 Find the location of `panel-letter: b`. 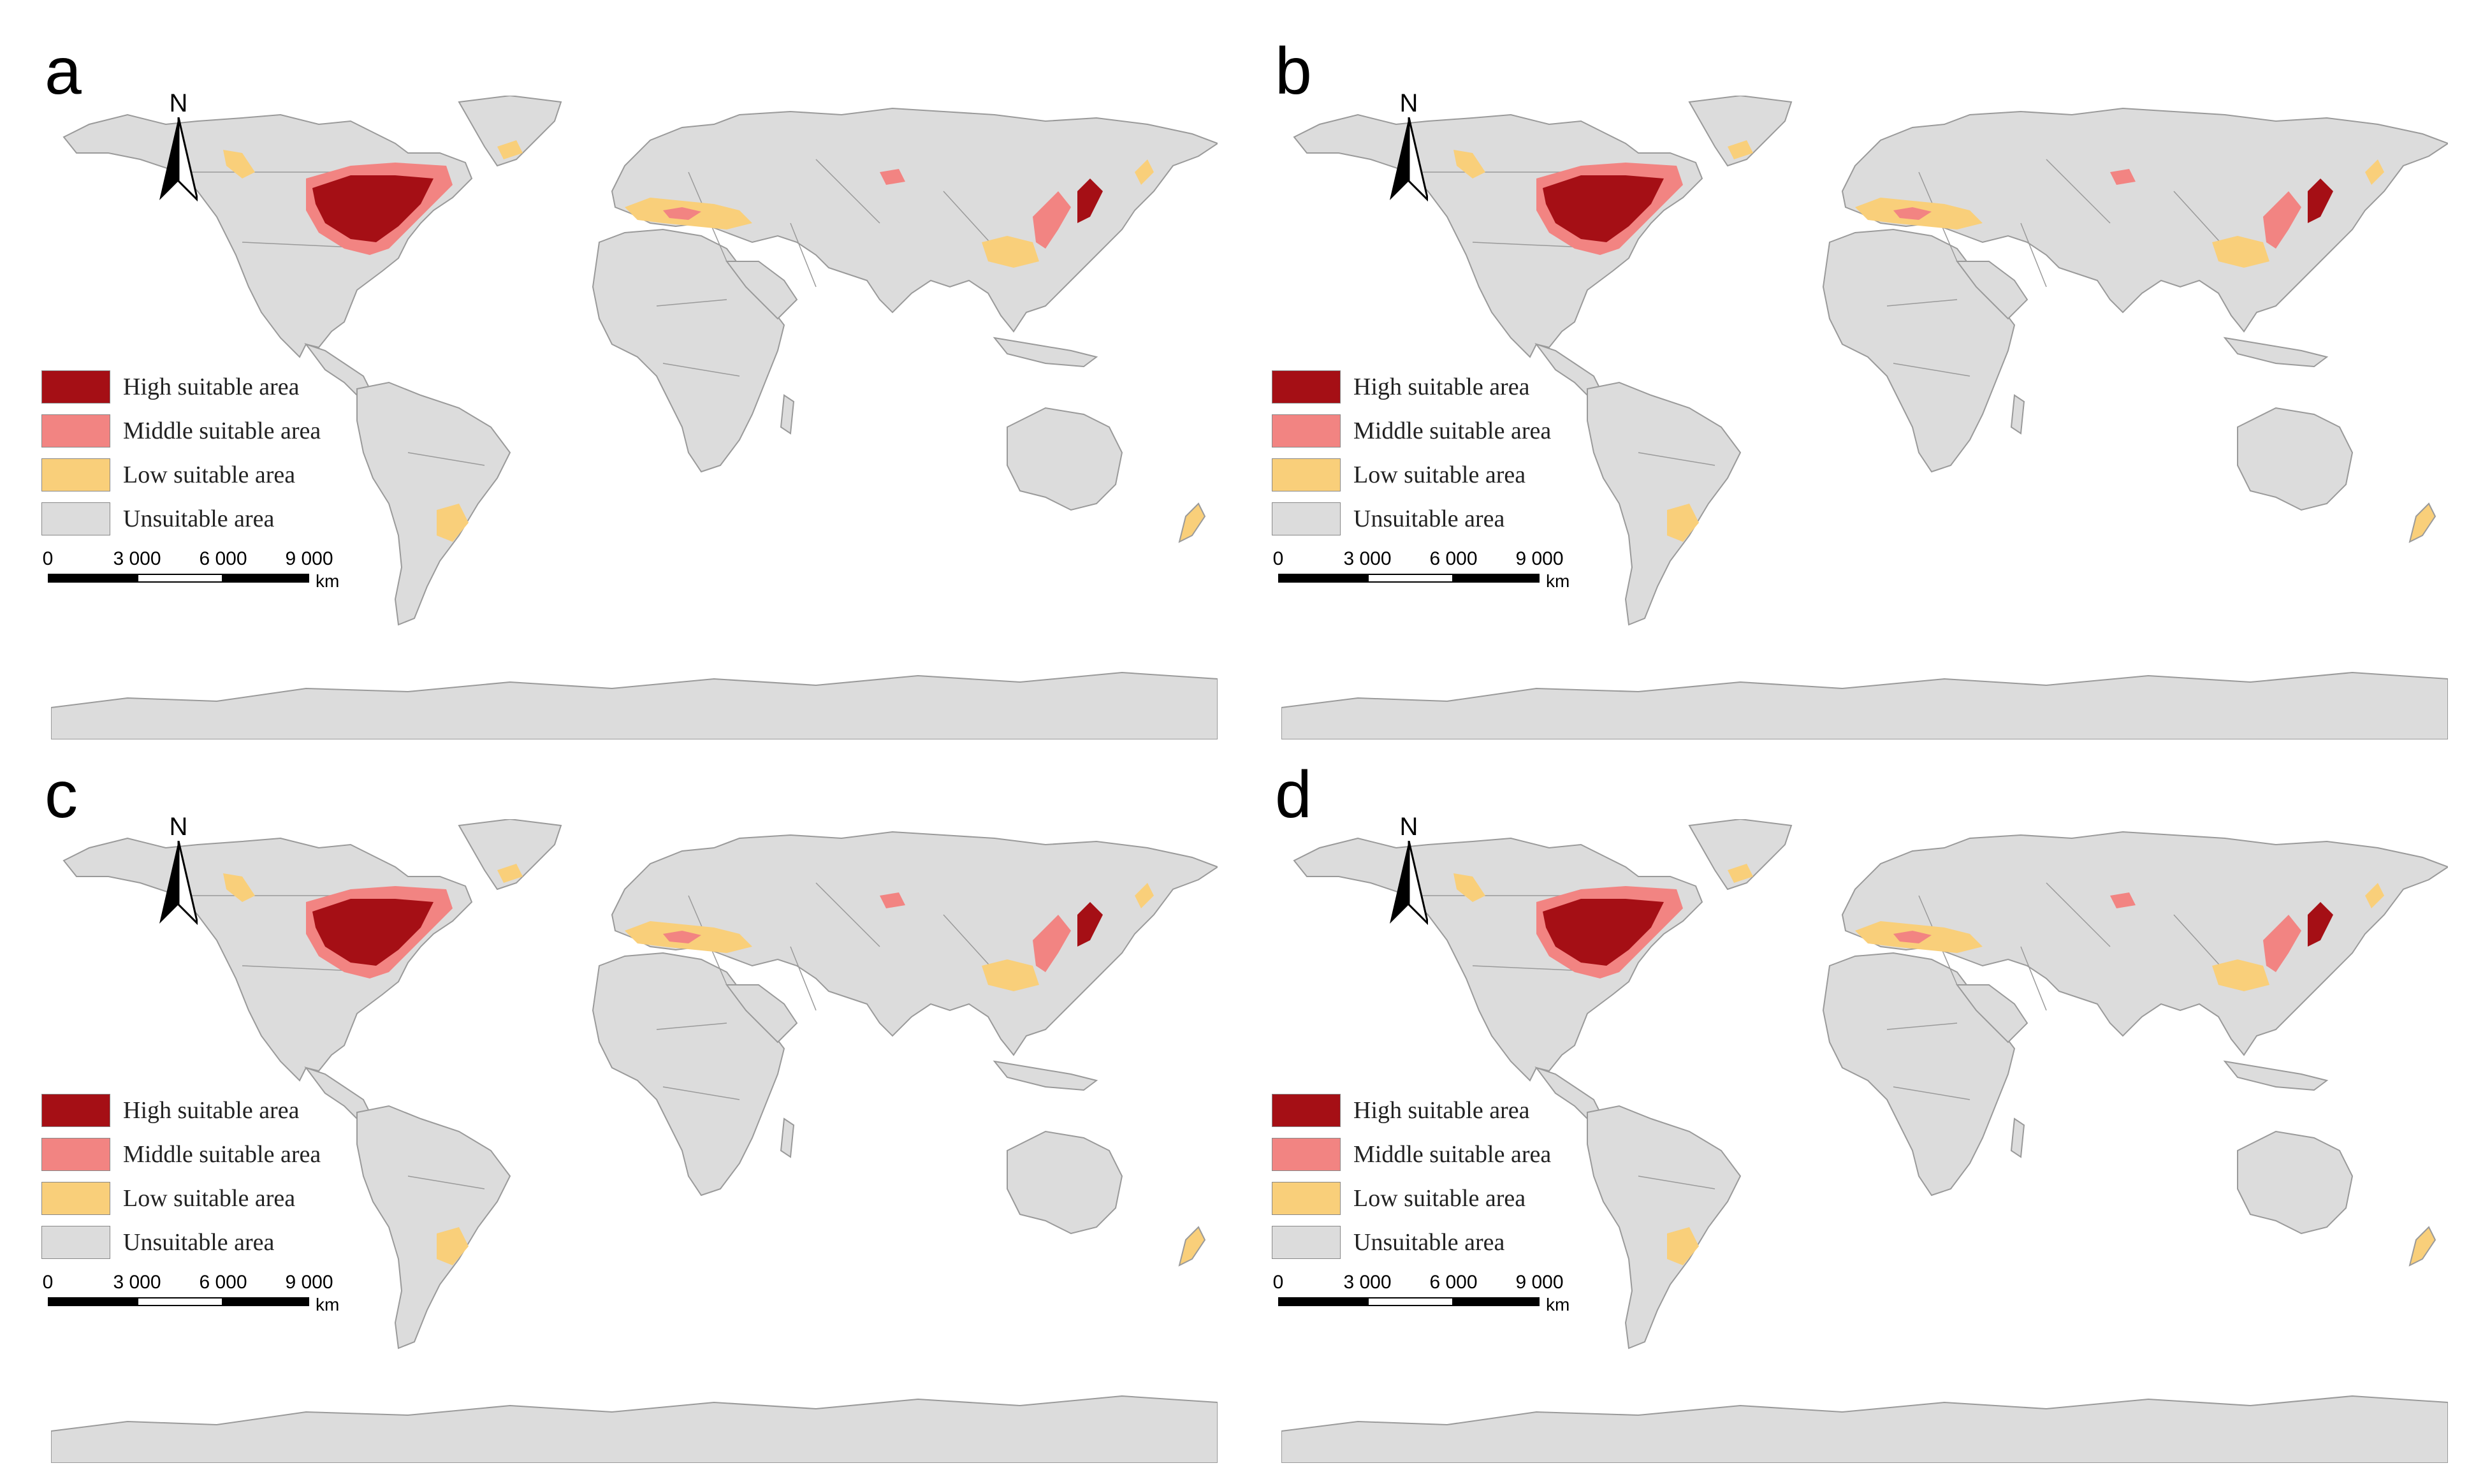

panel-letter: b is located at coordinates (1294, 71).